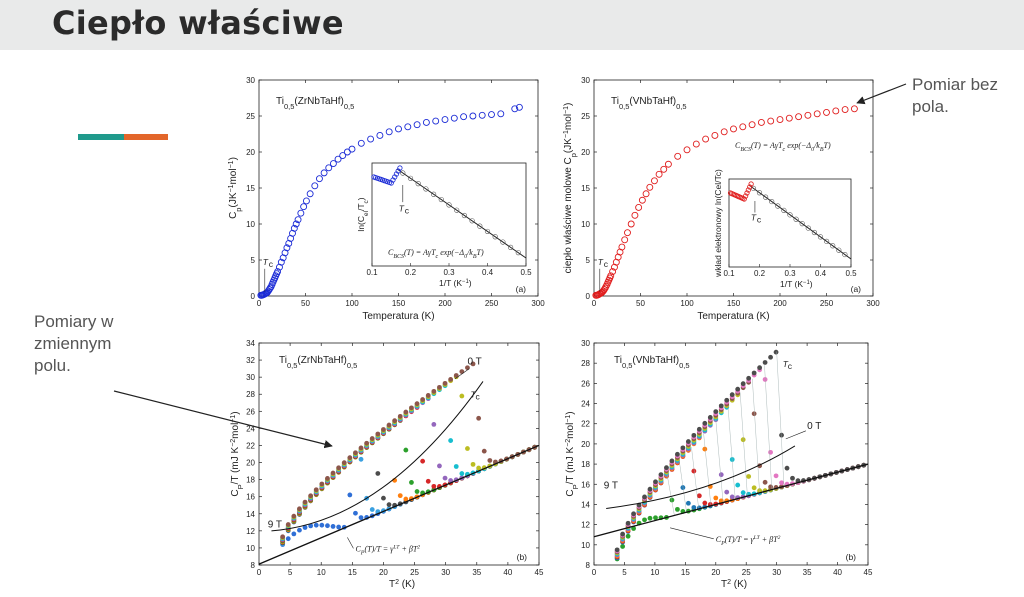  Describe the element at coordinates (760, 273) in the screenshot. I see `top-right-inset-xtick-label: 0.2` at that location.